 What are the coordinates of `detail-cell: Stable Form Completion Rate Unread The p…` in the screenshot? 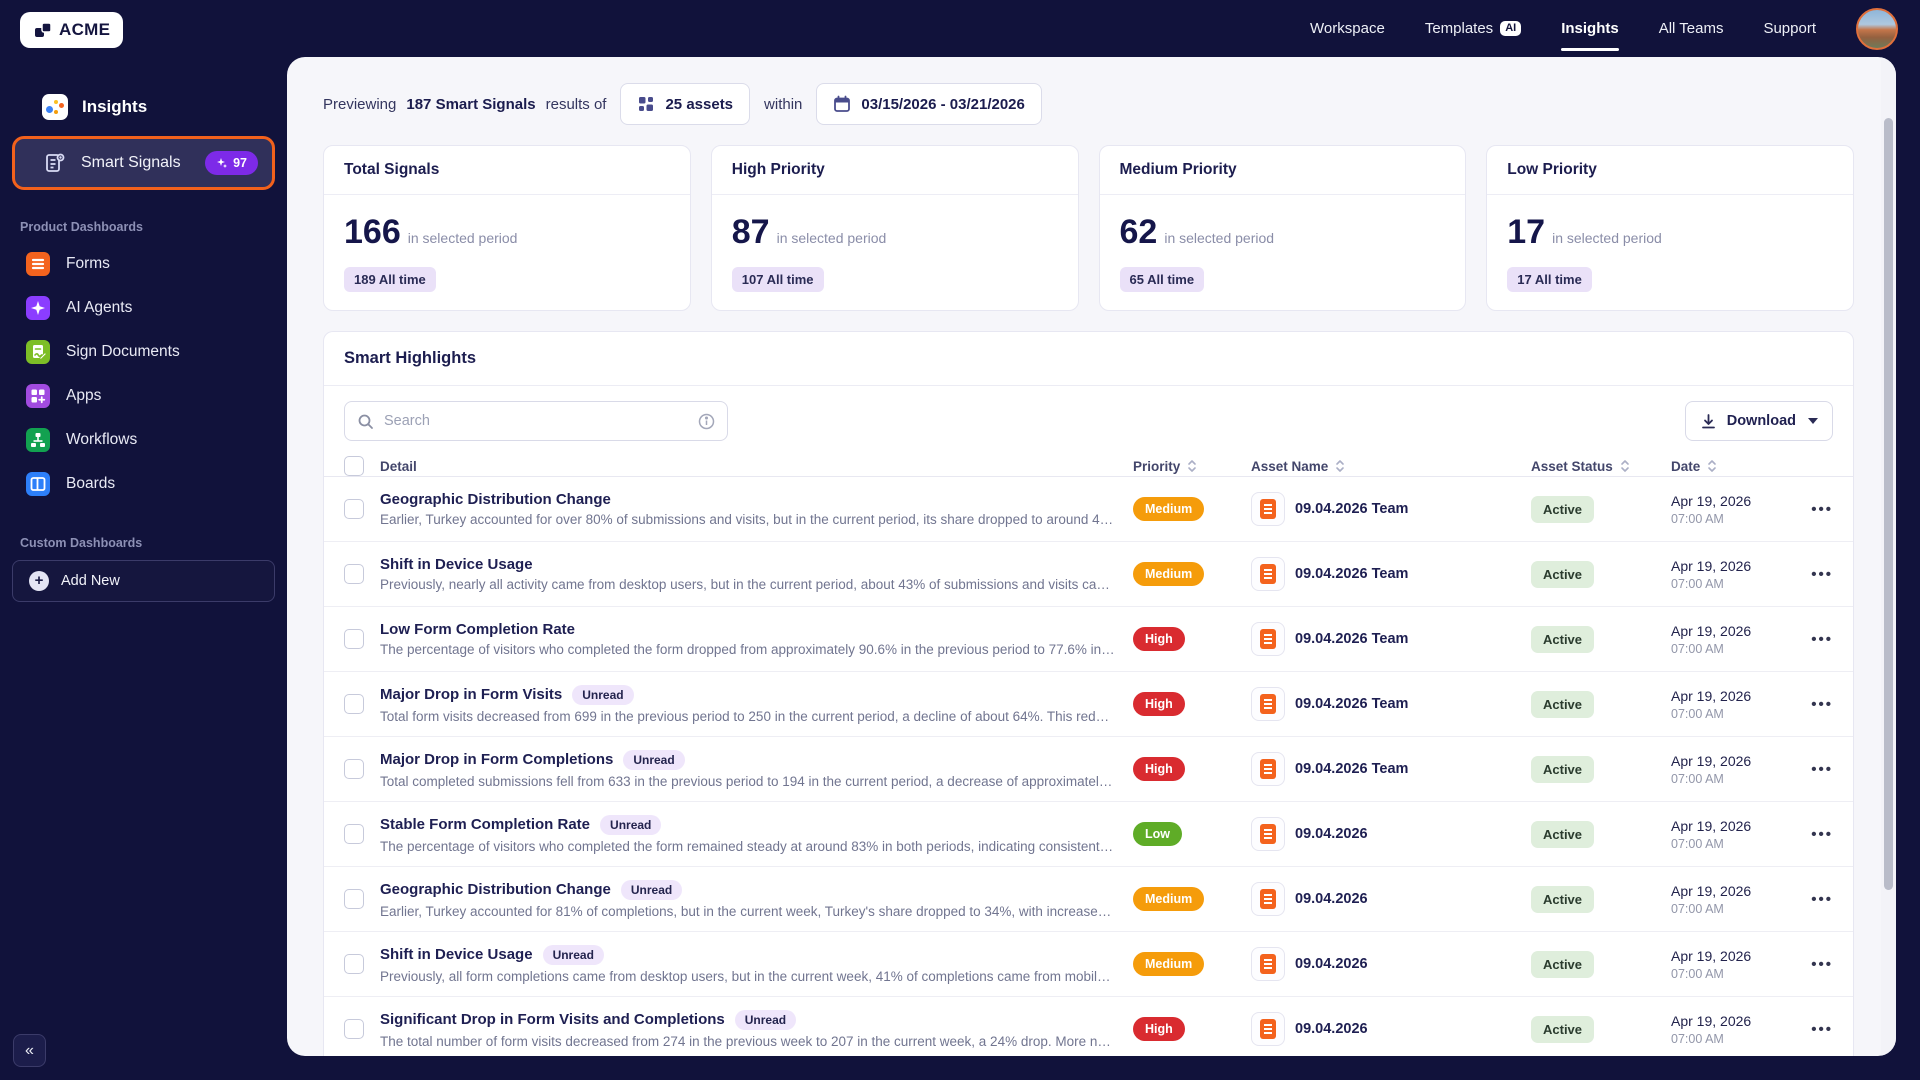 It's located at (756, 834).